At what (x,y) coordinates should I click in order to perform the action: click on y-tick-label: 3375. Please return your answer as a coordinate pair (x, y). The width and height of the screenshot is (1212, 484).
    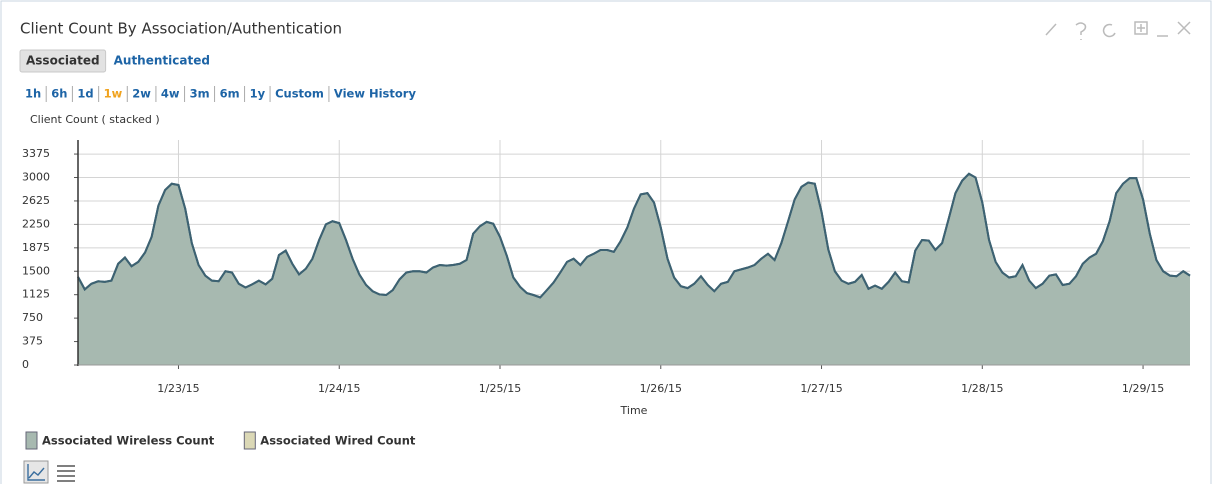
    Looking at the image, I should click on (36, 153).